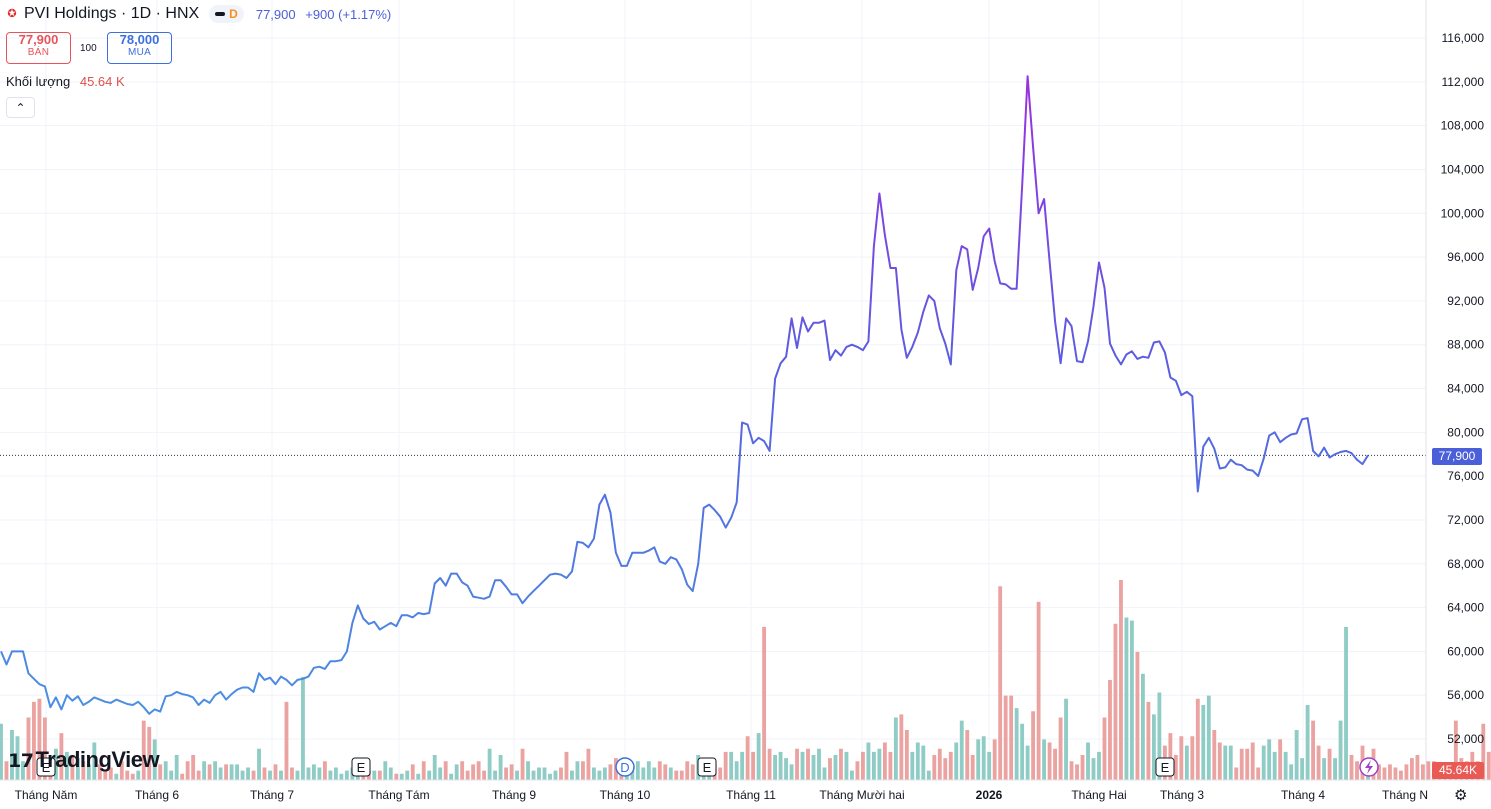  I want to click on header-quote: 77,900 +900 (+1.17%), so click(323, 14).